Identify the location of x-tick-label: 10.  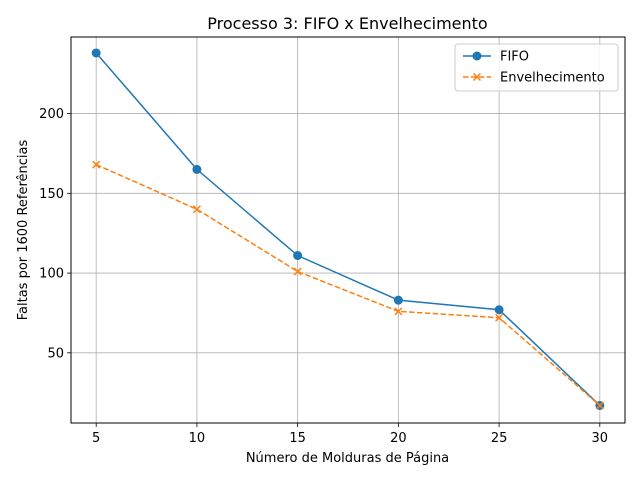
(197, 438).